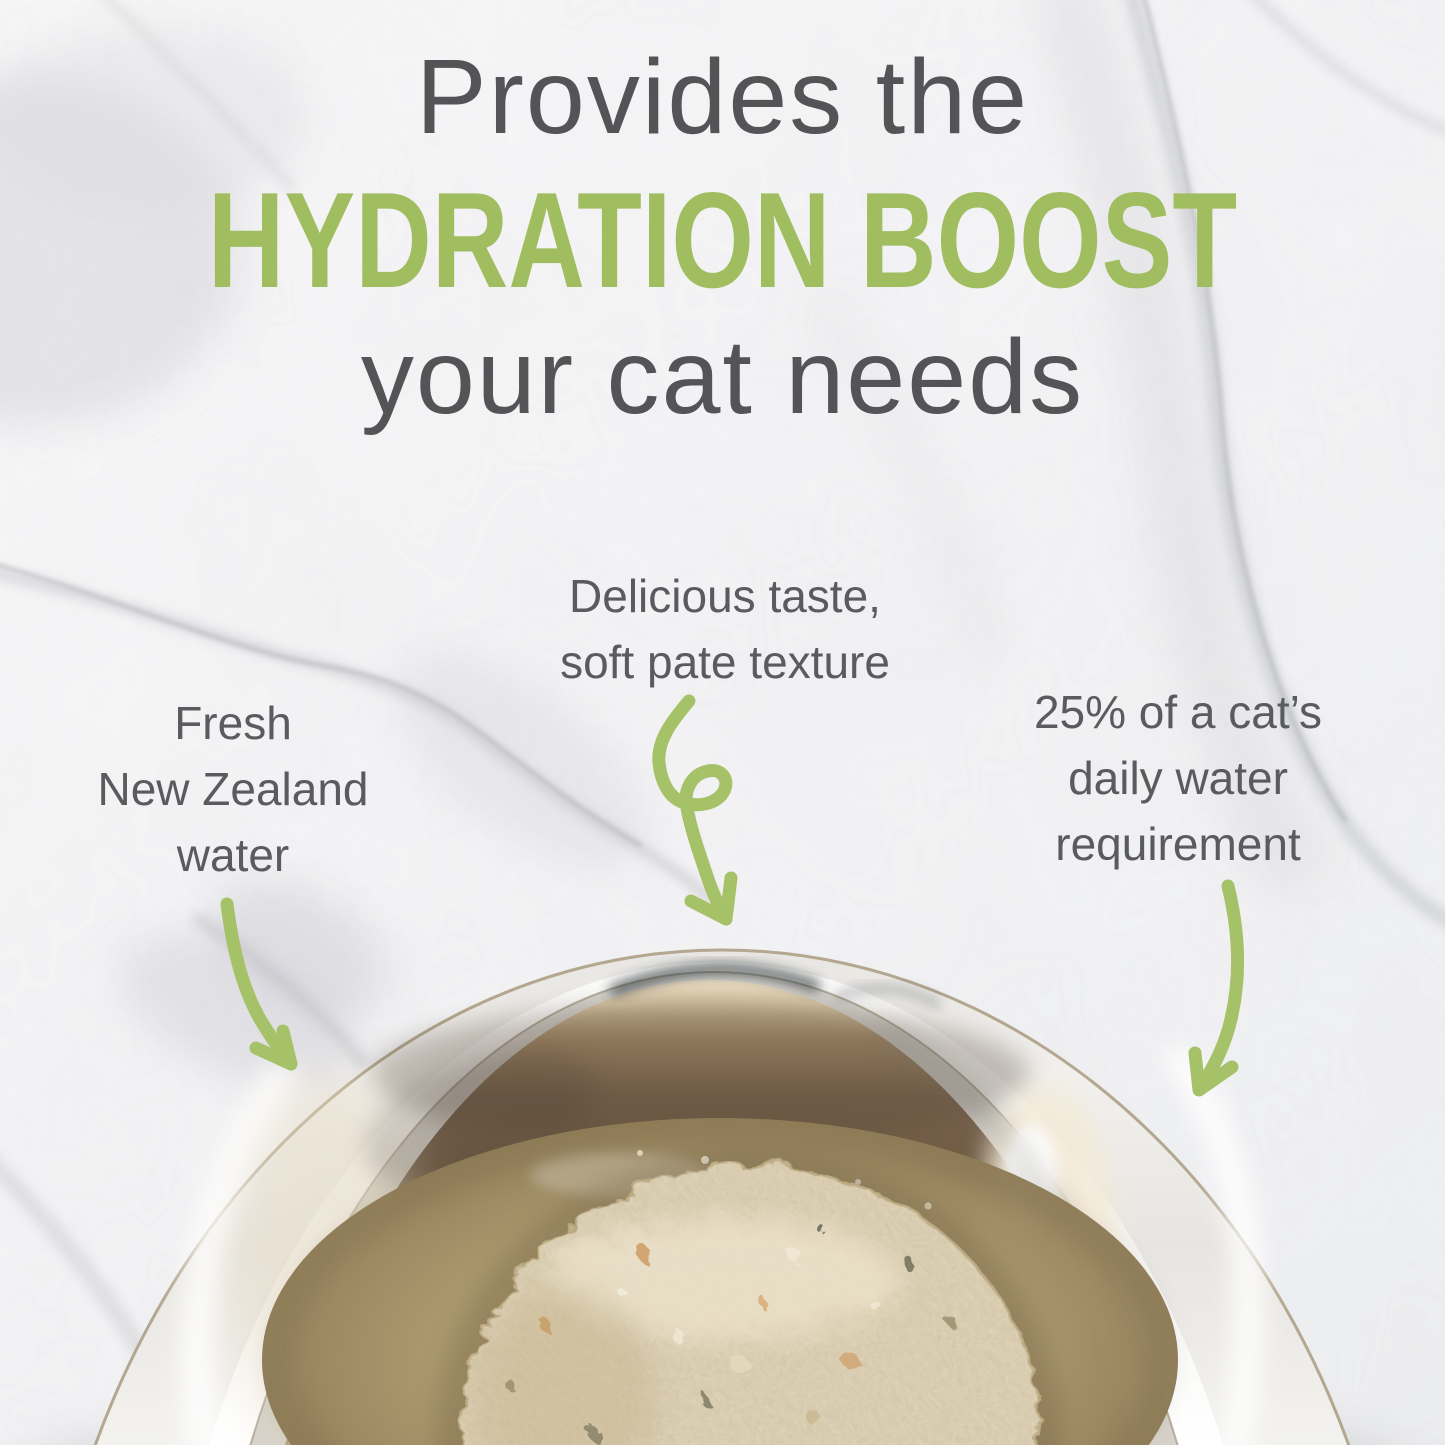  Describe the element at coordinates (233, 723) in the screenshot. I see `annotation-line: Fresh` at that location.